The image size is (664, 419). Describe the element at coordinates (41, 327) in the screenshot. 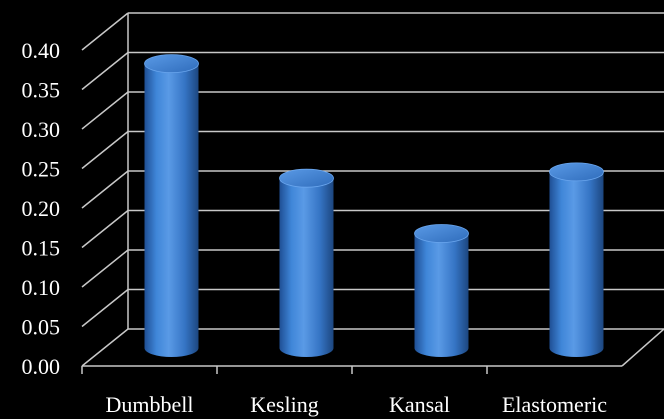

I see `y-tick-label: 0.05` at that location.